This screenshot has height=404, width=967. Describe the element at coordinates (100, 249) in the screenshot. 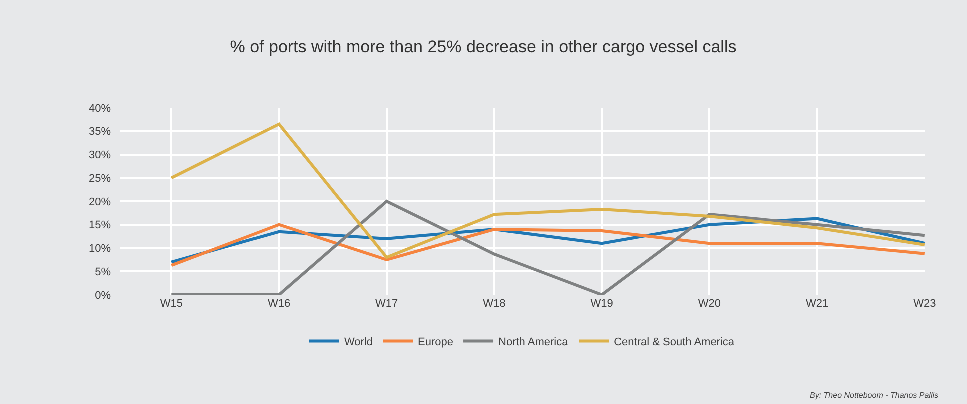

I see `y-tick-label: 10%` at that location.